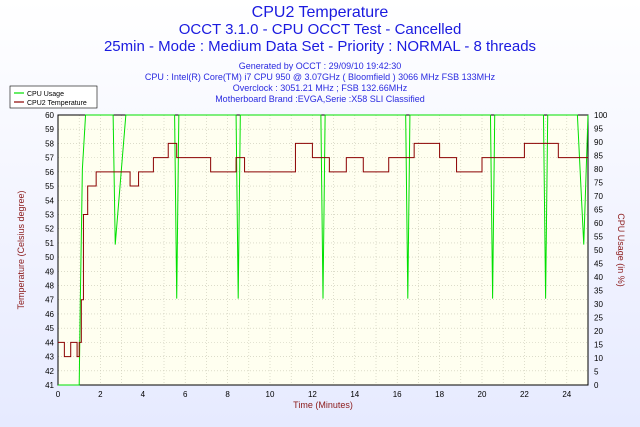 Image resolution: width=640 pixels, height=427 pixels. What do you see at coordinates (49, 186) in the screenshot?
I see `y-left-tick-label: 55` at bounding box center [49, 186].